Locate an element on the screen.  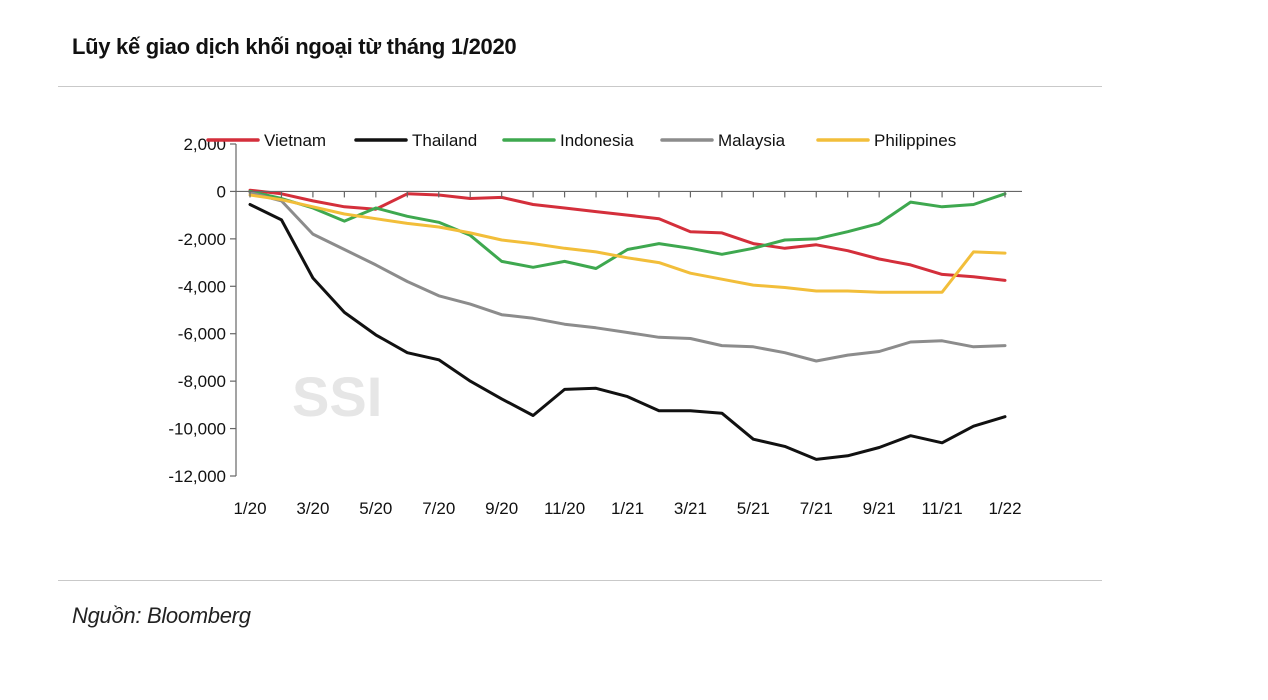
bottom-divider is located at coordinates (580, 580).